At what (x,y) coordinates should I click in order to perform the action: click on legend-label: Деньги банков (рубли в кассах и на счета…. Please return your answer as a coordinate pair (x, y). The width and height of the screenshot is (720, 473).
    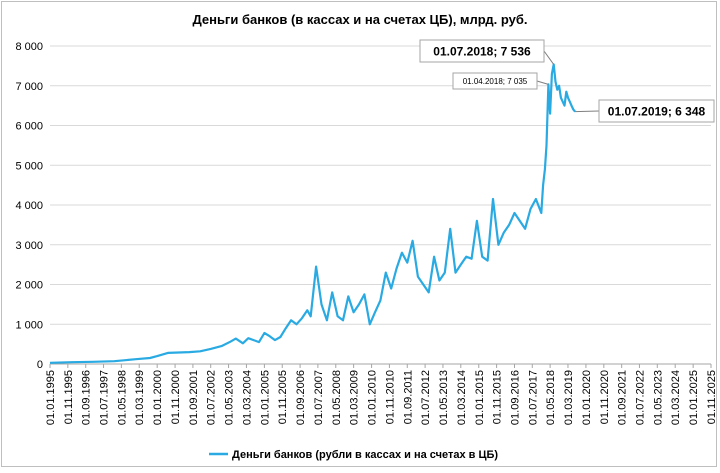
    Looking at the image, I should click on (365, 455).